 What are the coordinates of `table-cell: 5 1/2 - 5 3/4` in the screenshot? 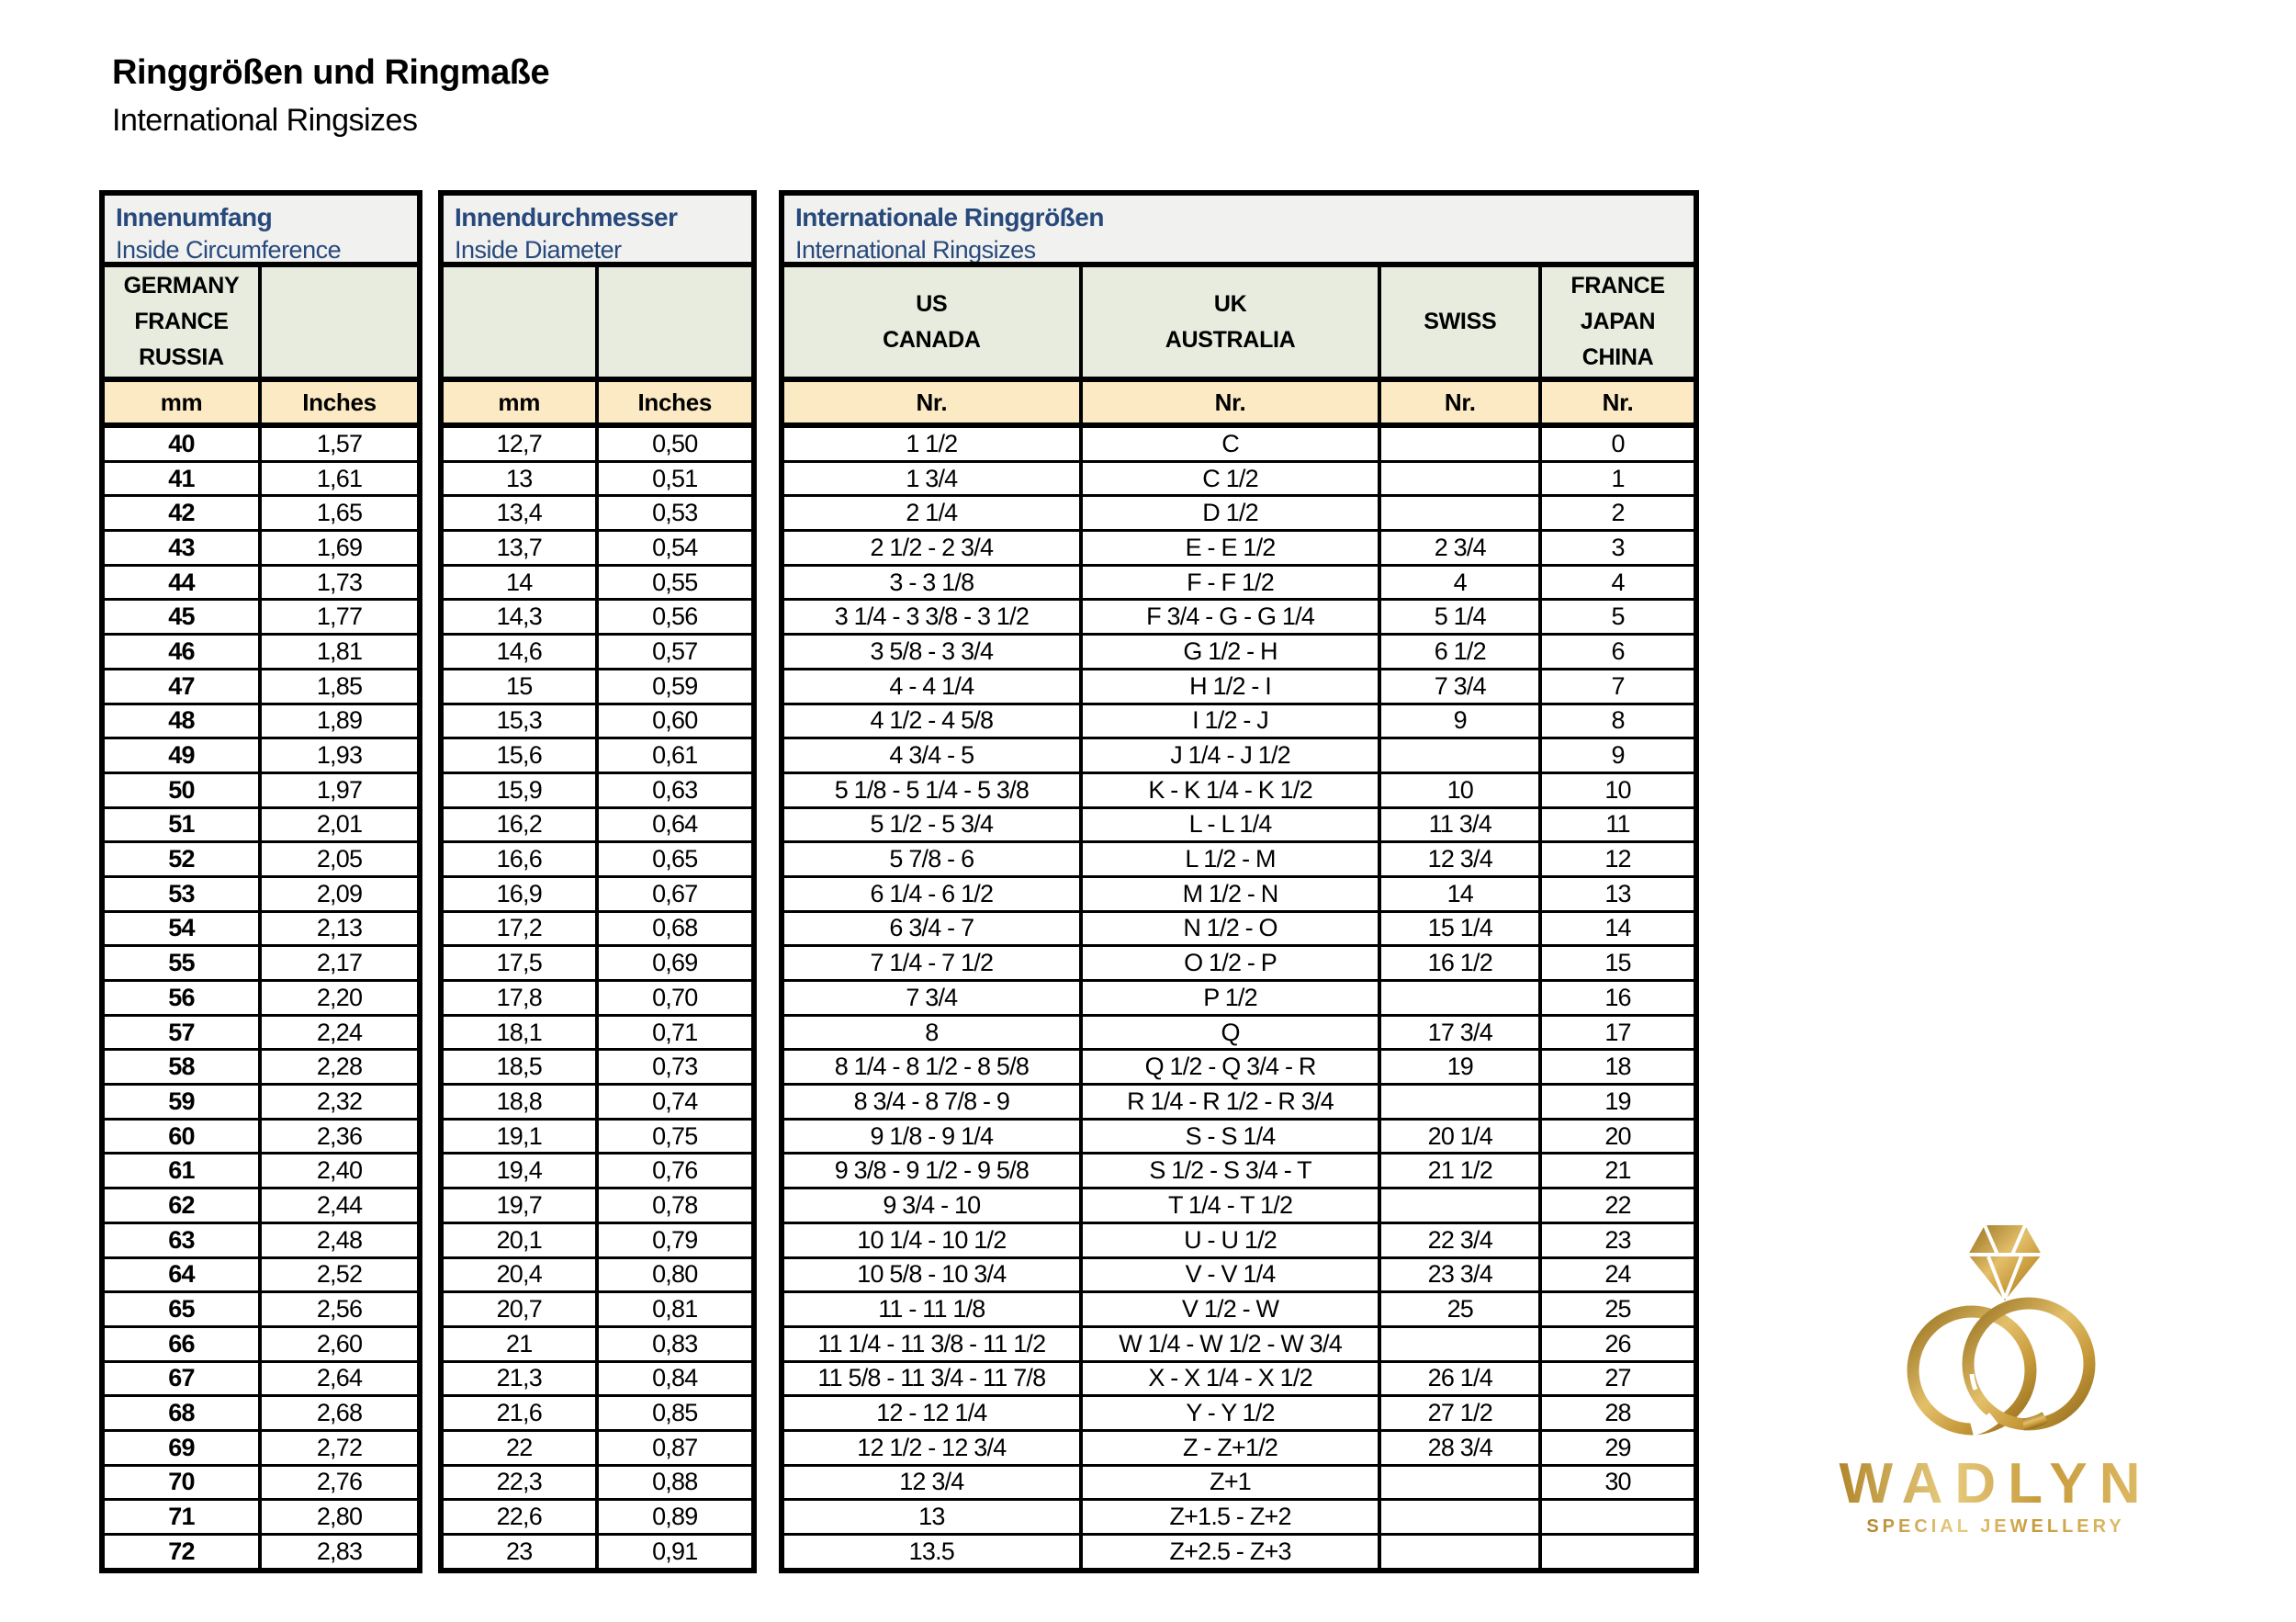 It's located at (933, 826).